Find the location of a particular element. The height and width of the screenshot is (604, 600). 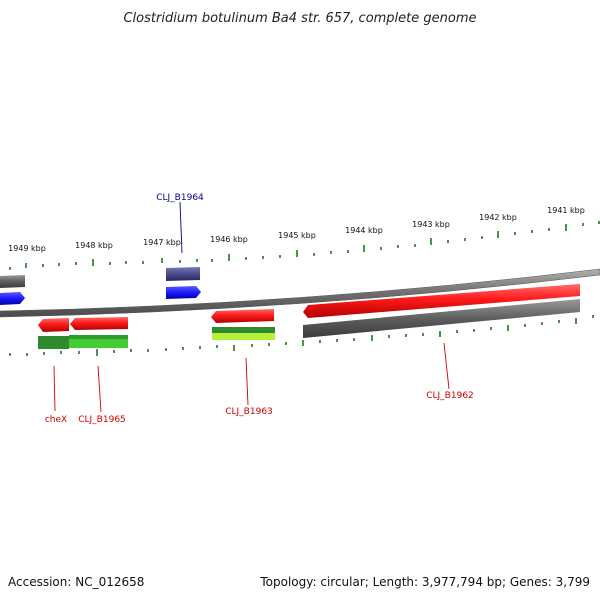

scale-label: 1946 kbp is located at coordinates (229, 239).